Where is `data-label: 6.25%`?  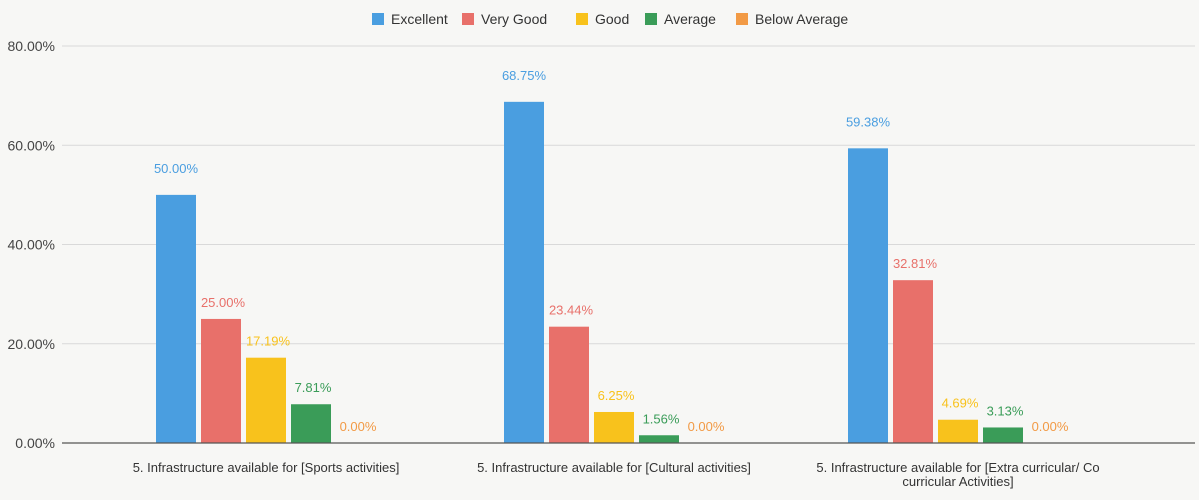
data-label: 6.25% is located at coordinates (616, 395).